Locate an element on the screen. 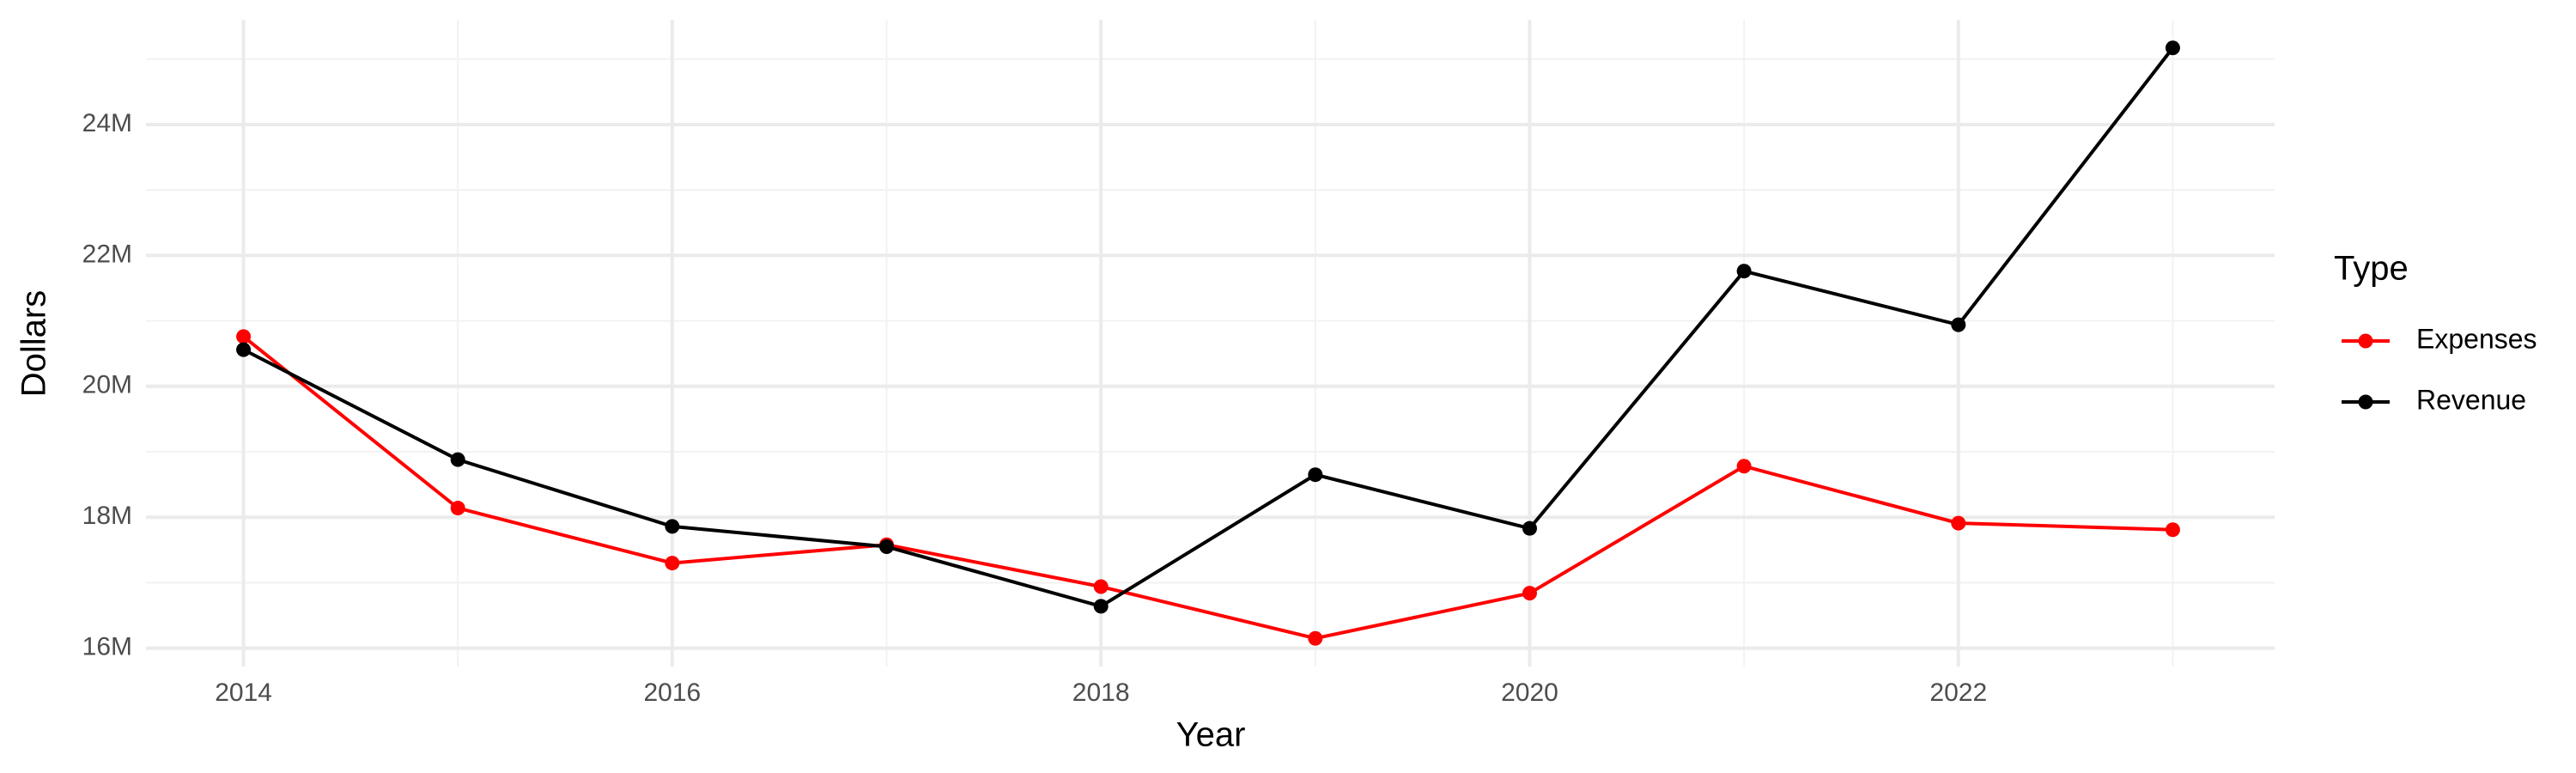 The width and height of the screenshot is (2576, 773). x-tick-label: 2018 is located at coordinates (1101, 693).